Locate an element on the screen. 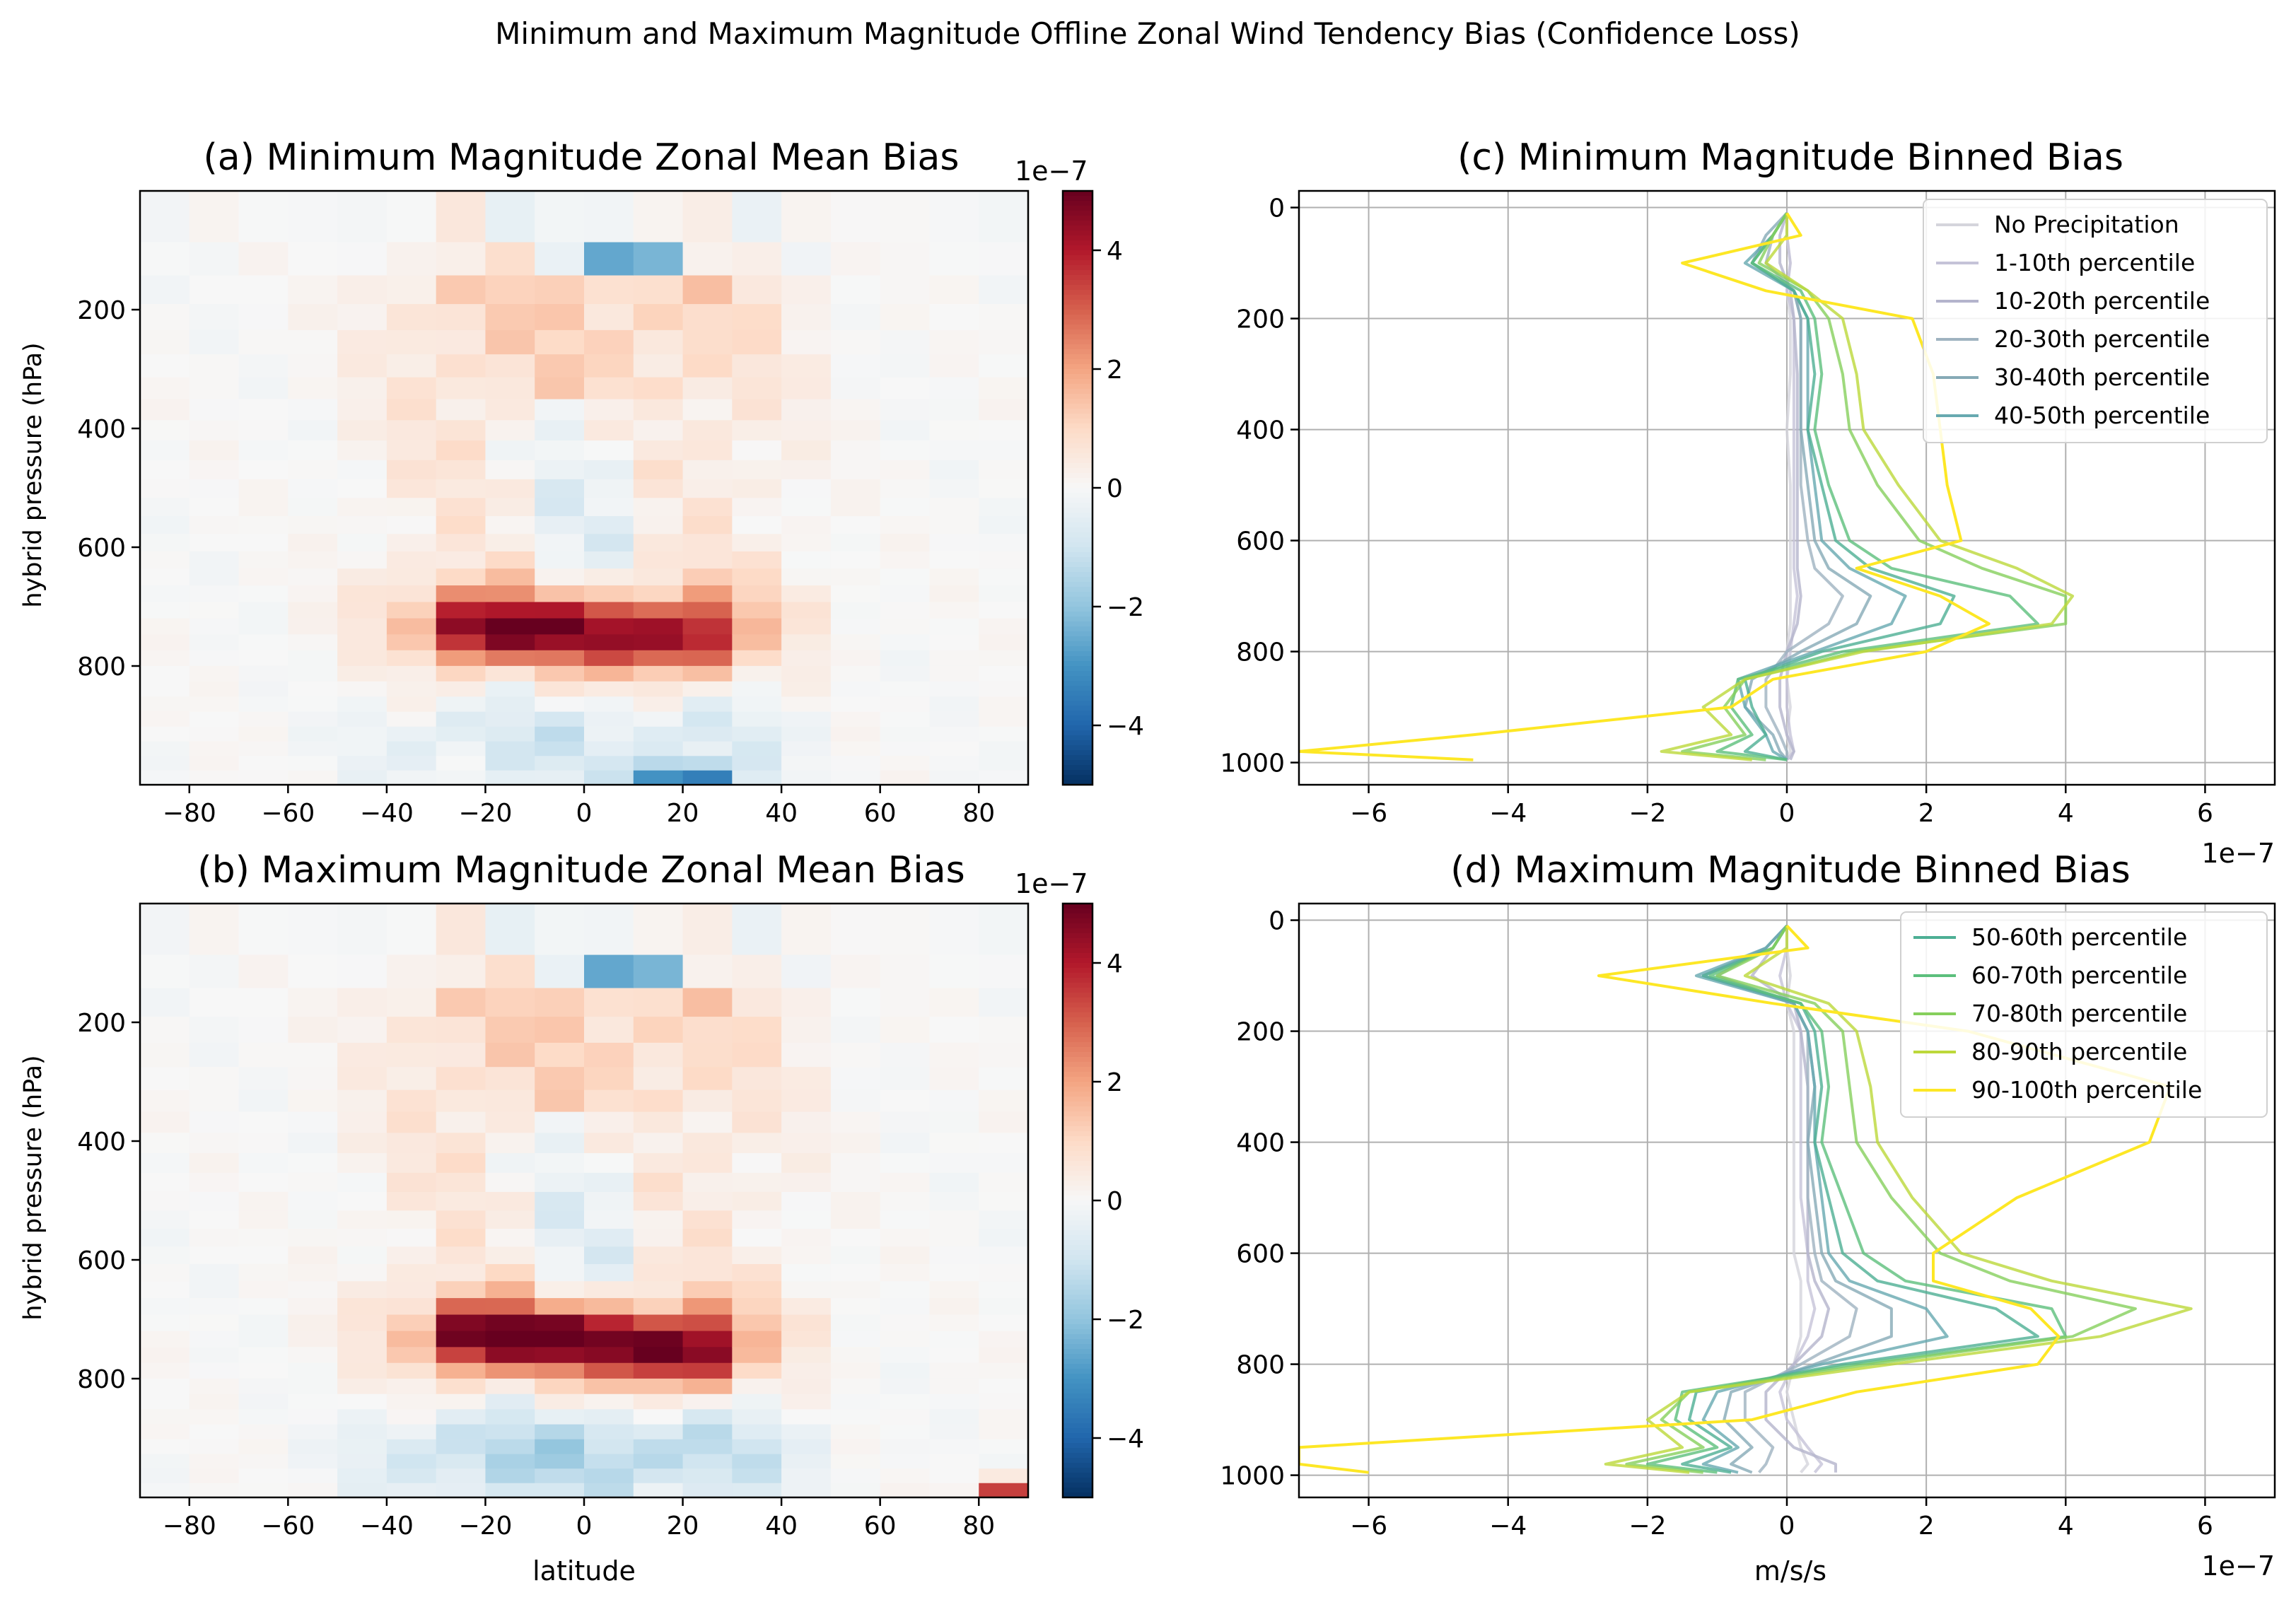 This screenshot has height=1607, width=2296. y-tick-label: 800 is located at coordinates (102, 667).